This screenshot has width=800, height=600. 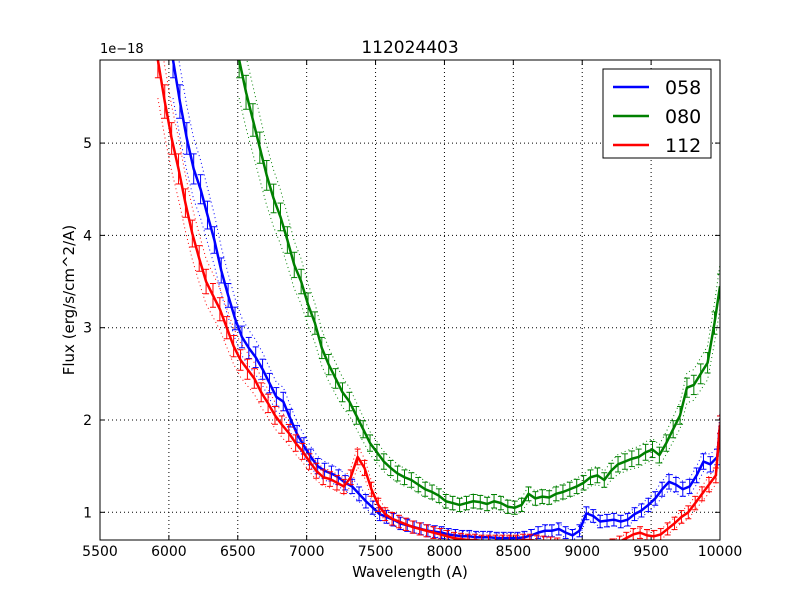 What do you see at coordinates (69, 300) in the screenshot?
I see `y-axis-label: Flux (erg/s/cm^2/A)` at bounding box center [69, 300].